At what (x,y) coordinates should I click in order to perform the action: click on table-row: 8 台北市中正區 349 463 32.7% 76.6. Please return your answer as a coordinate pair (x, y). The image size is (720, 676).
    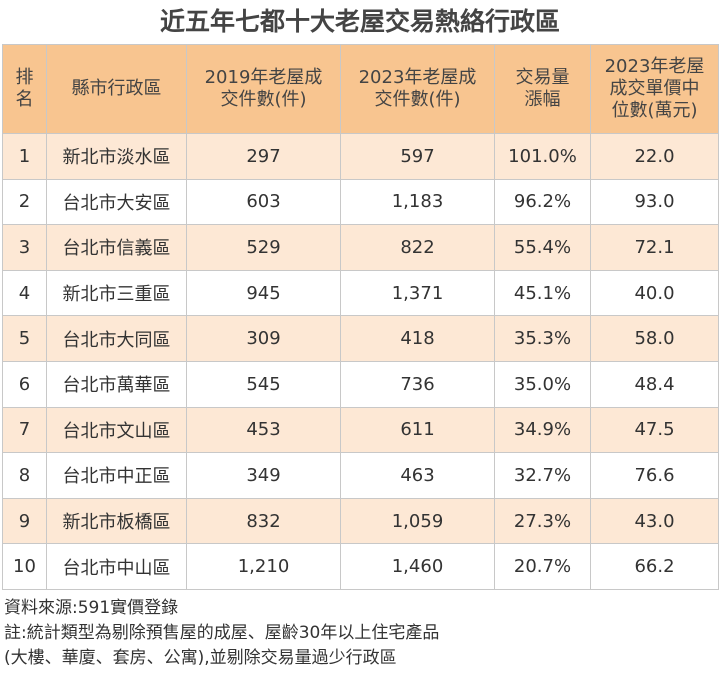
    Looking at the image, I should click on (360, 475).